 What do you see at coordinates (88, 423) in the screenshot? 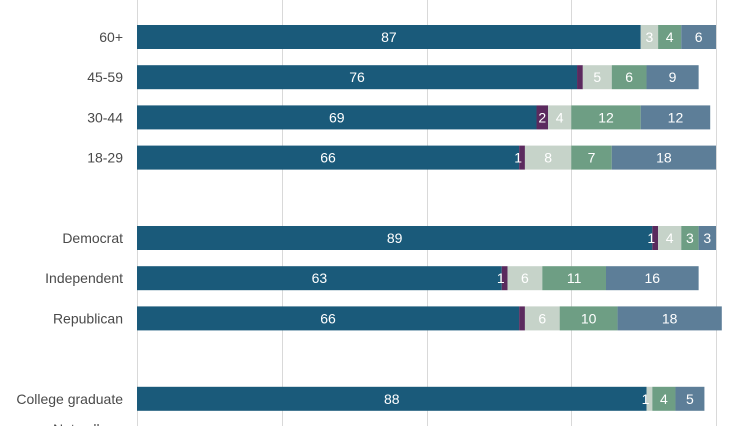
I see `category-label-cut: Not college` at bounding box center [88, 423].